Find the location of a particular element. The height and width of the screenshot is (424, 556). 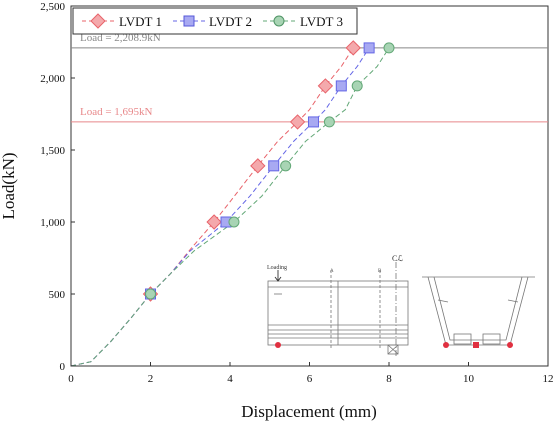

x-tick-label-3: 6 is located at coordinates (310, 379).